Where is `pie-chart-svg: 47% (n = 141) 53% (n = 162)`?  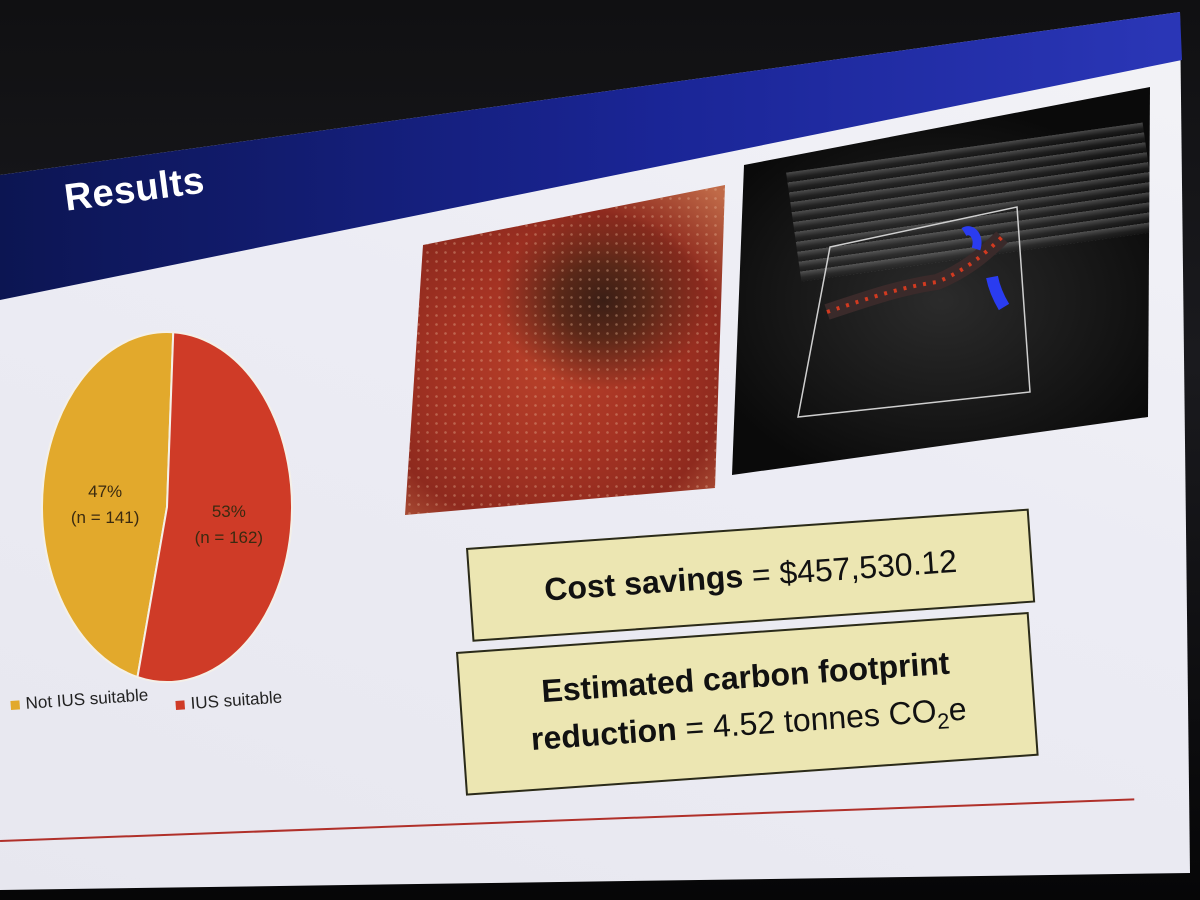
pie-chart-svg: 47% (n = 141) 53% (n = 162) is located at coordinates (167, 507).